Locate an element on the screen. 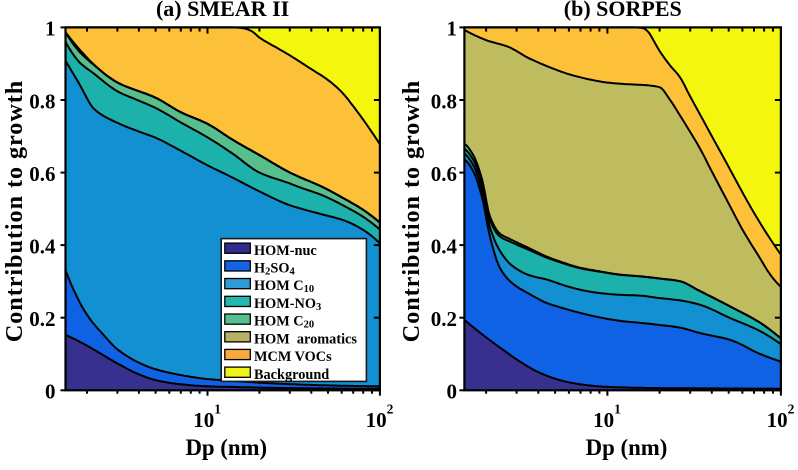  svg-text: Background is located at coordinates (291, 375).